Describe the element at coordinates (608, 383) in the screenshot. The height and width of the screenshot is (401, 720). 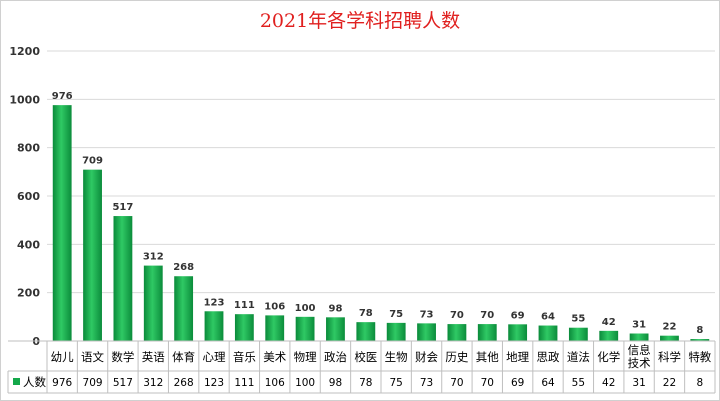
I see `table-value: 42` at that location.